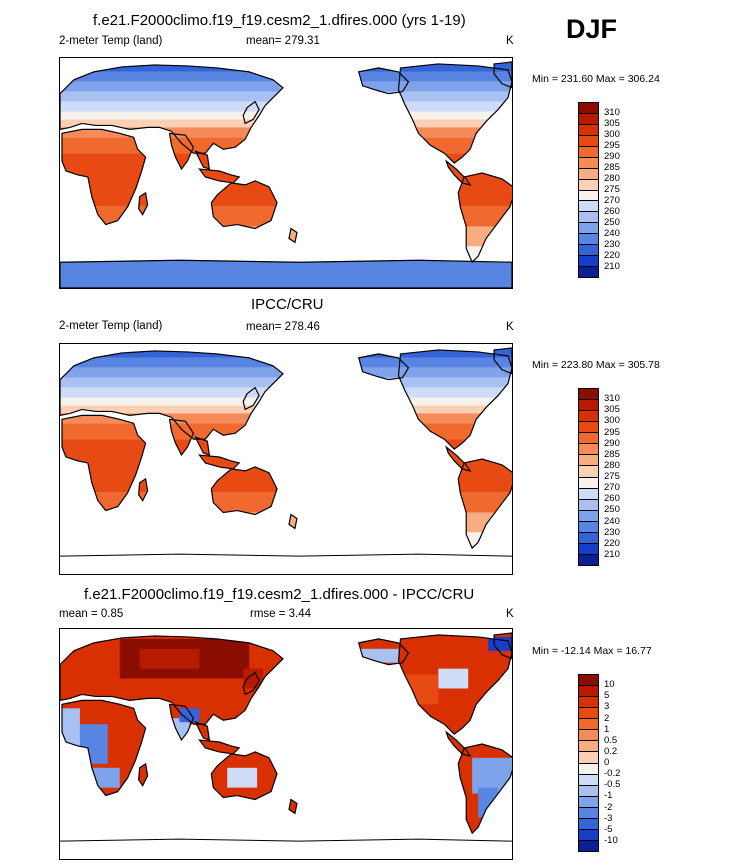 This screenshot has height=865, width=732. I want to click on colorbar-tick-label: 0.5, so click(611, 740).